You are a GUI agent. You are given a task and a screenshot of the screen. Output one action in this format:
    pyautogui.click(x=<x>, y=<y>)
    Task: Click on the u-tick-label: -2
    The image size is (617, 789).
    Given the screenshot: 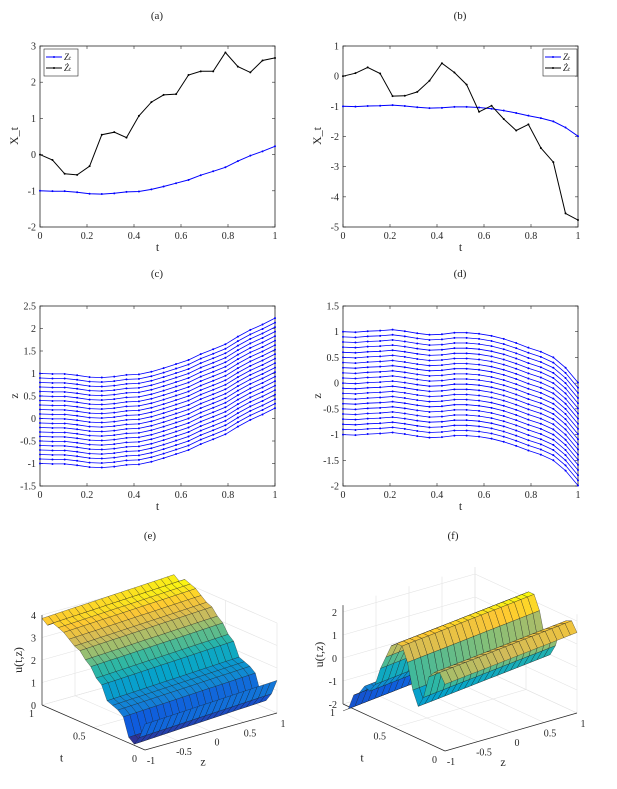 What is the action you would take?
    pyautogui.click(x=333, y=705)
    